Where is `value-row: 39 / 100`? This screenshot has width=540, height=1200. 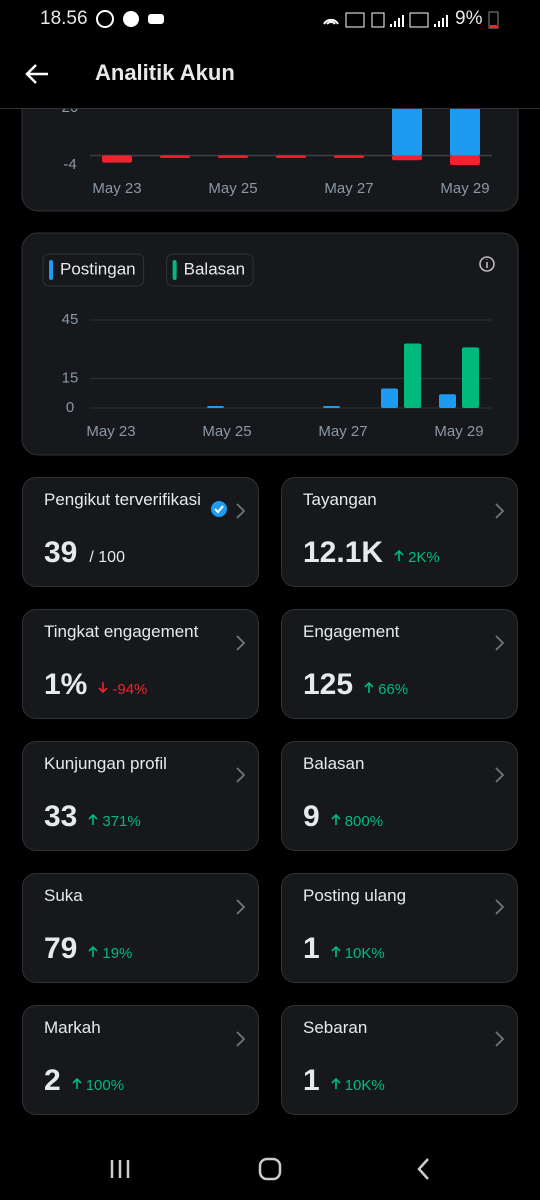 value-row: 39 / 100 is located at coordinates (84, 553).